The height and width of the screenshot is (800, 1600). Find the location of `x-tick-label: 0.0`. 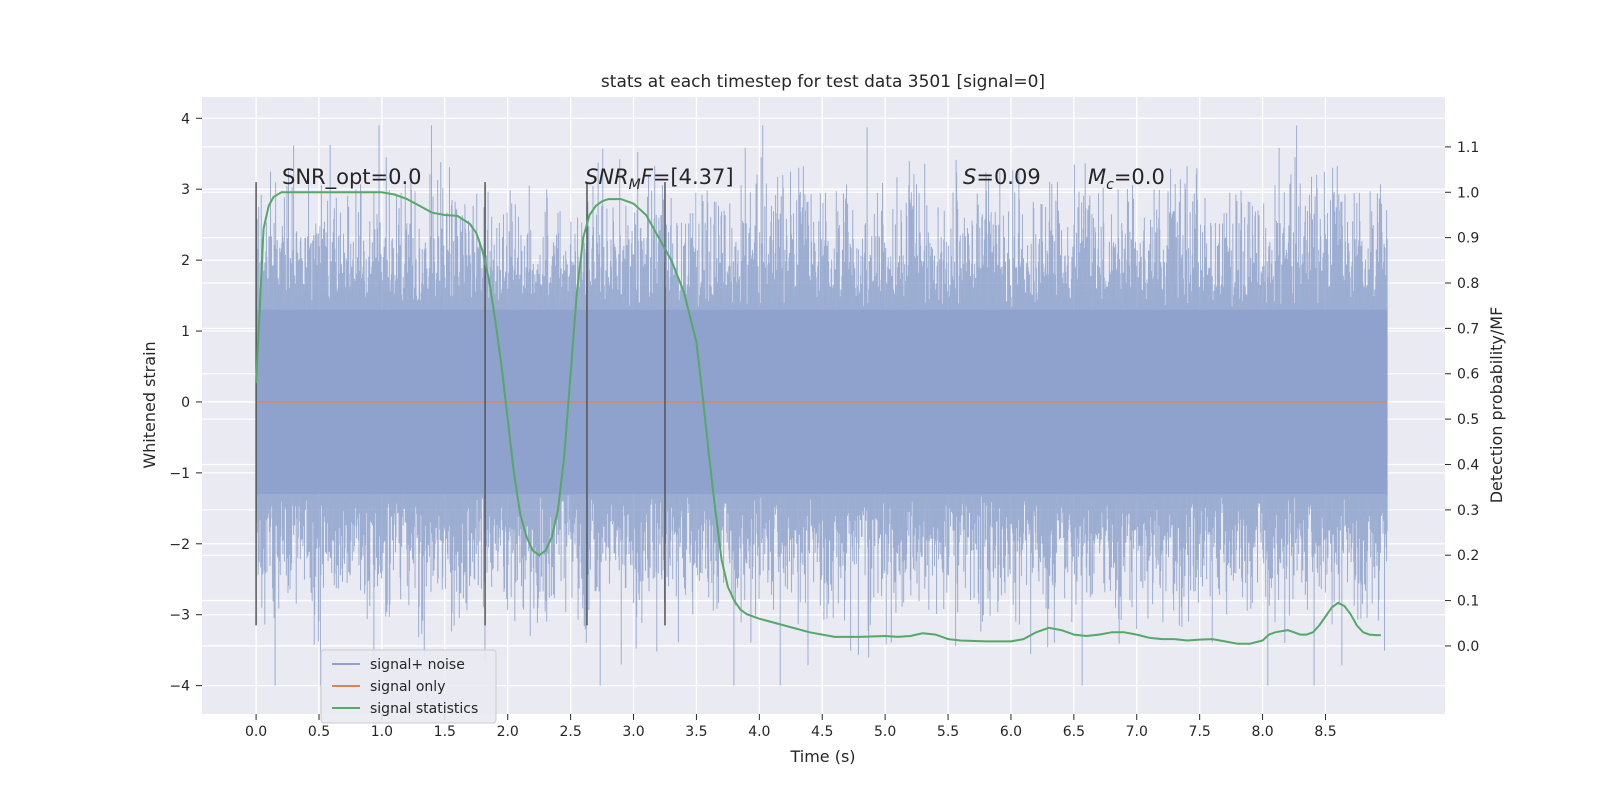

x-tick-label: 0.0 is located at coordinates (256, 732).